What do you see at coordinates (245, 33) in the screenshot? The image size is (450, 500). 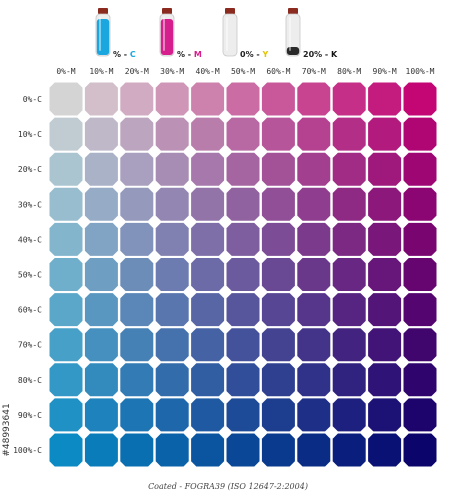 I see `yellow-bottle: 0% - Y` at bounding box center [245, 33].